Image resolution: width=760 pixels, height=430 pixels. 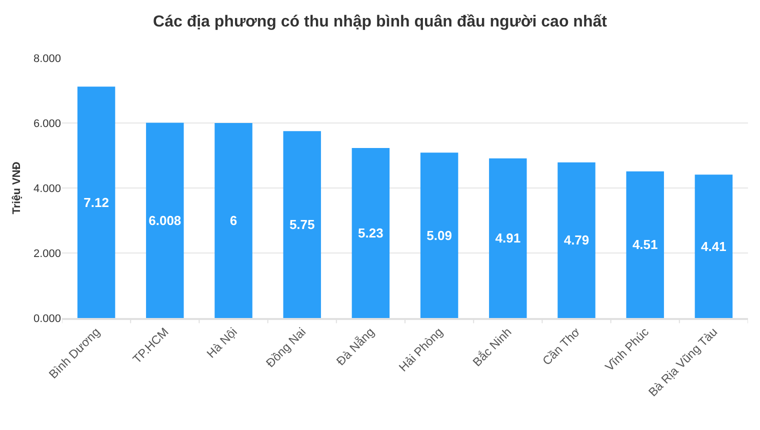 I want to click on data-label: 4.79, so click(x=577, y=240).